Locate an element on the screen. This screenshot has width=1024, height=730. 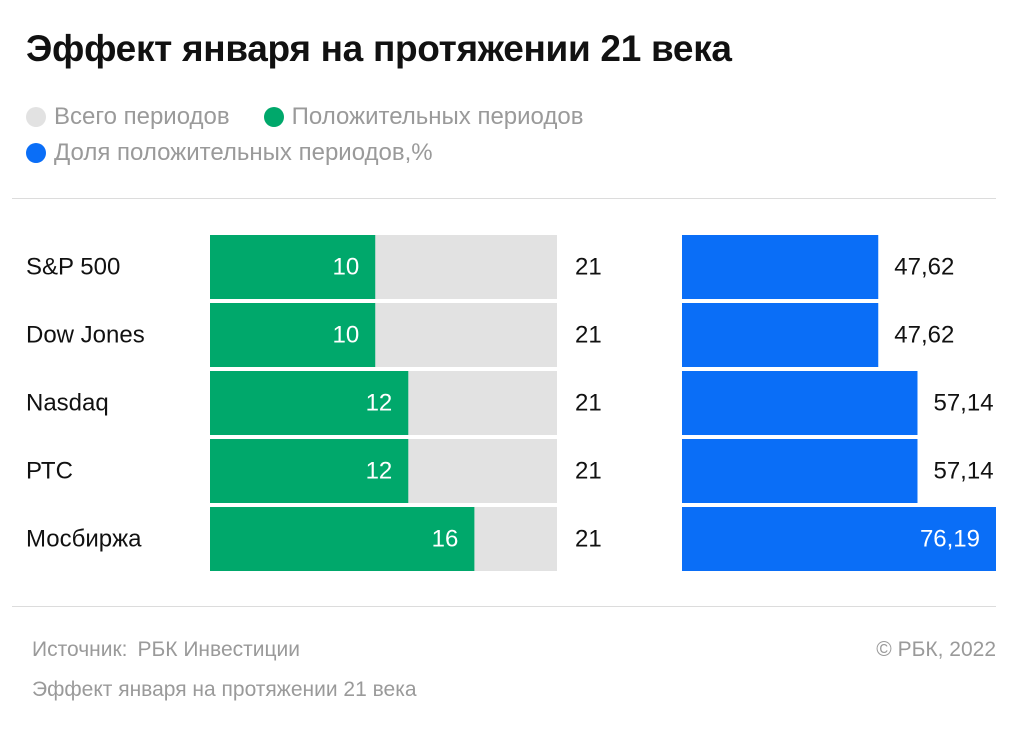
legend-label-positive: Положительных периодов is located at coordinates (437, 116).